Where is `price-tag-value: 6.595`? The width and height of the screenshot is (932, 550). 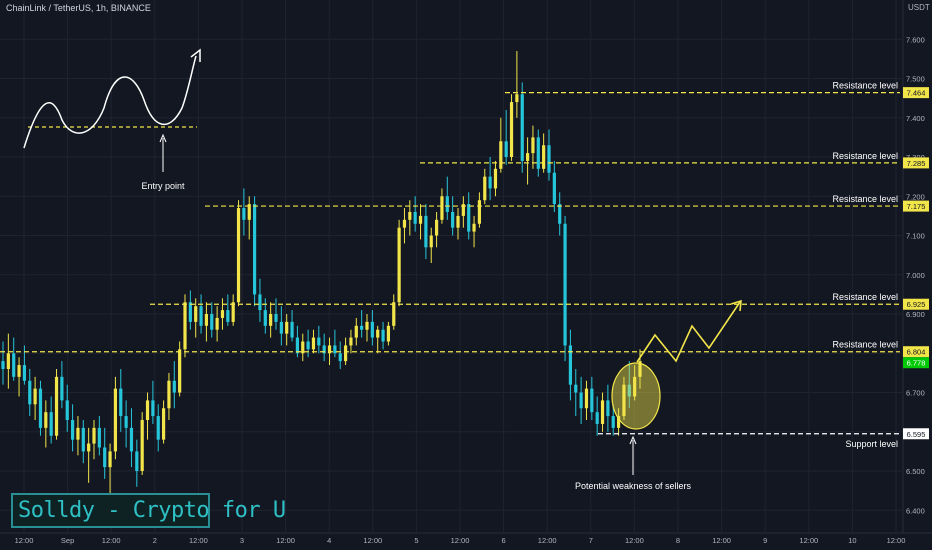 price-tag-value: 6.595 is located at coordinates (916, 434).